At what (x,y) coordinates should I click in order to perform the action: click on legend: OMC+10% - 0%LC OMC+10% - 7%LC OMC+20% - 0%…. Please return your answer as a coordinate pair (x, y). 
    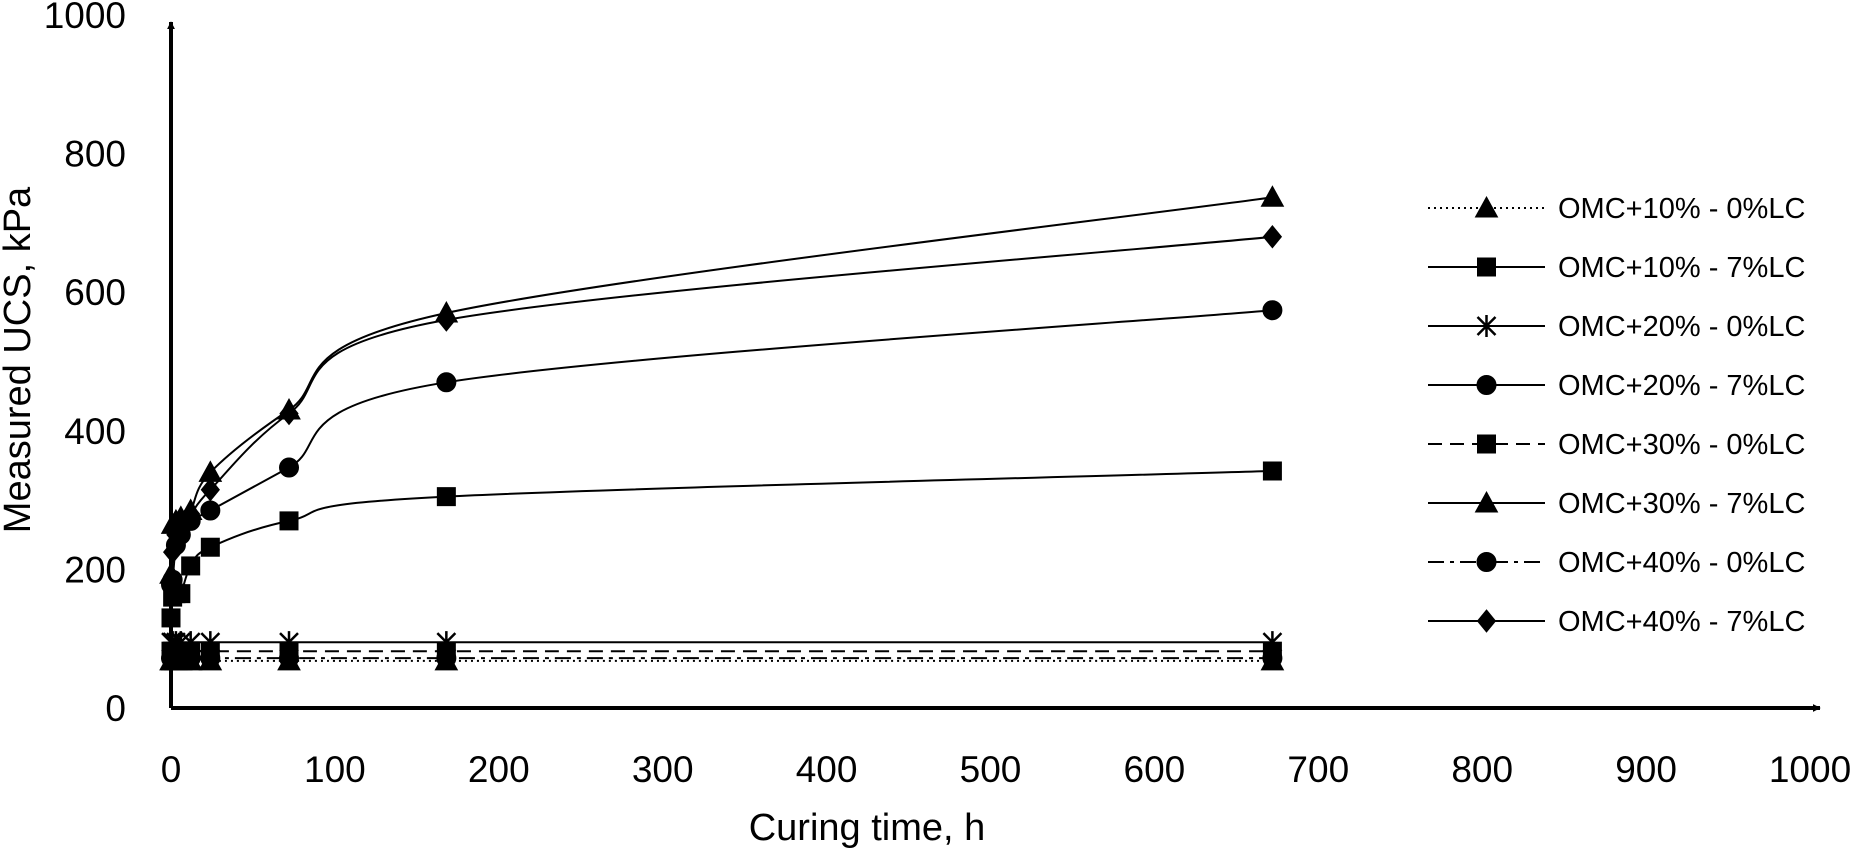
    Looking at the image, I should click on (1616, 415).